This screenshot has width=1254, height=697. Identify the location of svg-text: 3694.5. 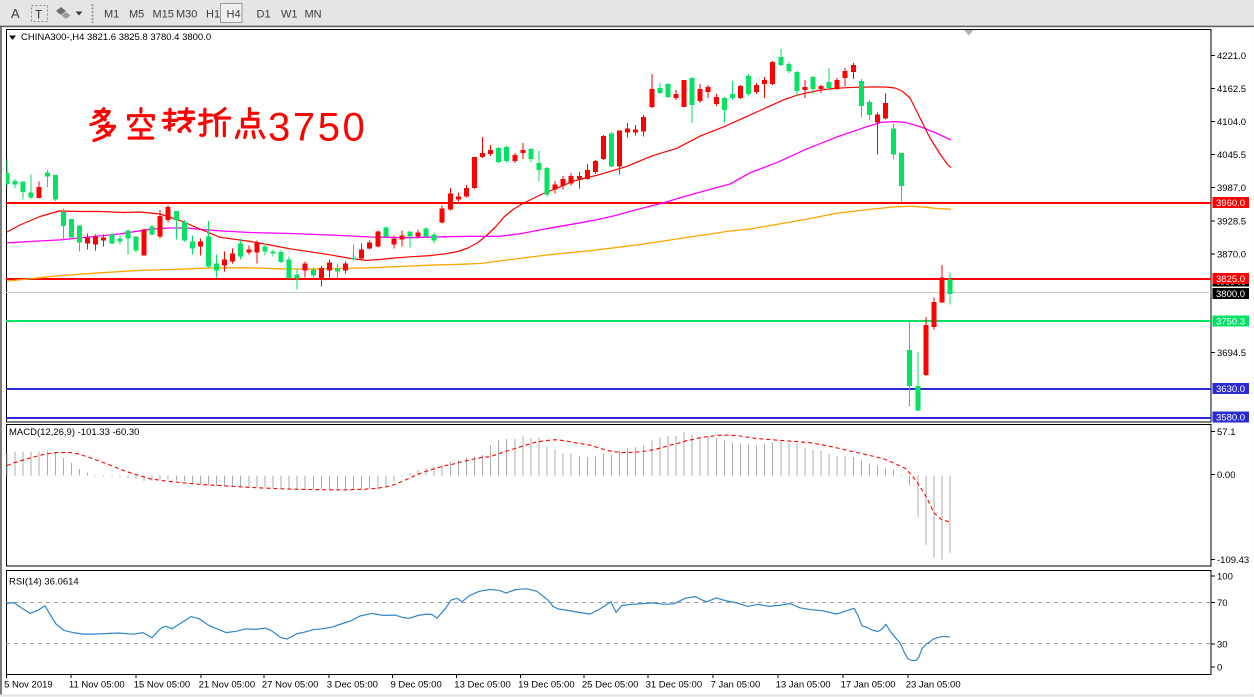
(1231, 353).